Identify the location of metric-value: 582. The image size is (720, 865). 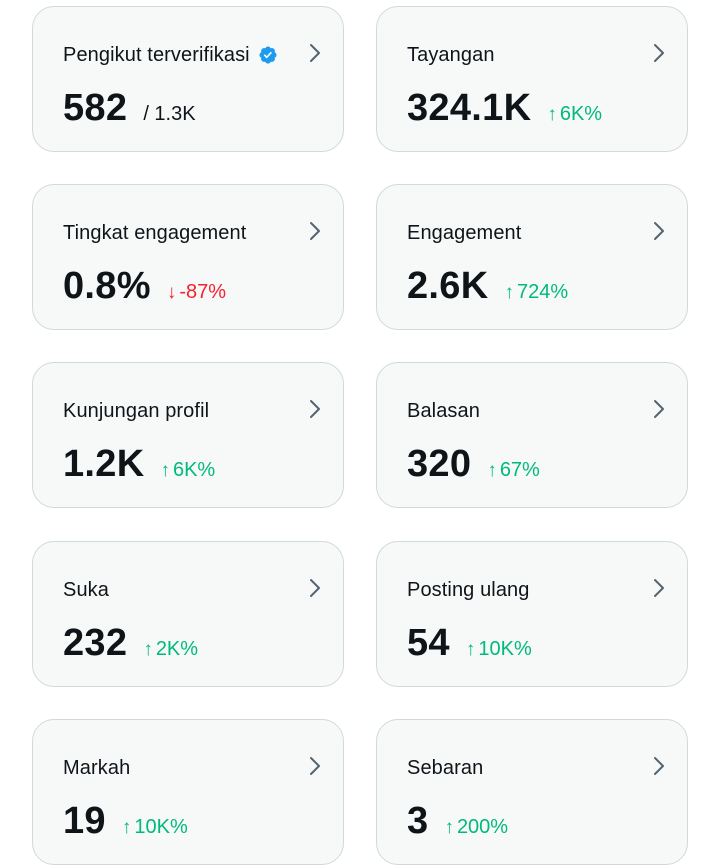
(95, 108).